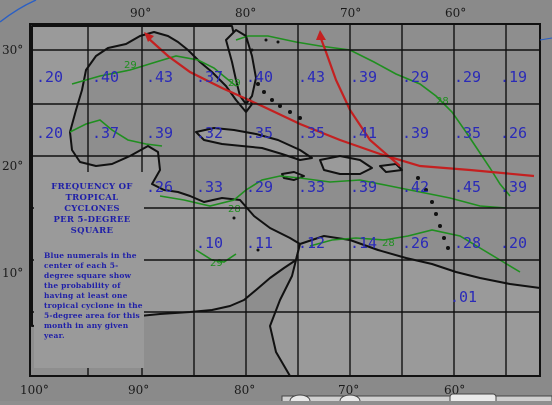 This screenshot has width=552, height=405. I want to click on lat-label: 20°, so click(12, 166).